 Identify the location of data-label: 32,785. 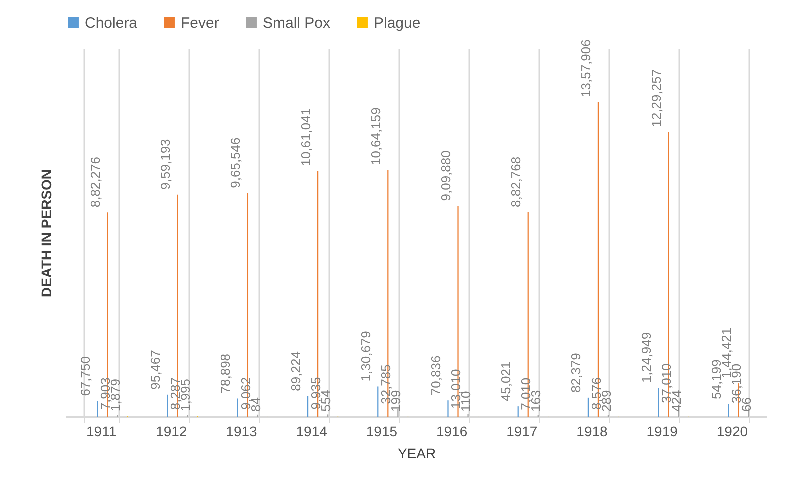
(386, 384).